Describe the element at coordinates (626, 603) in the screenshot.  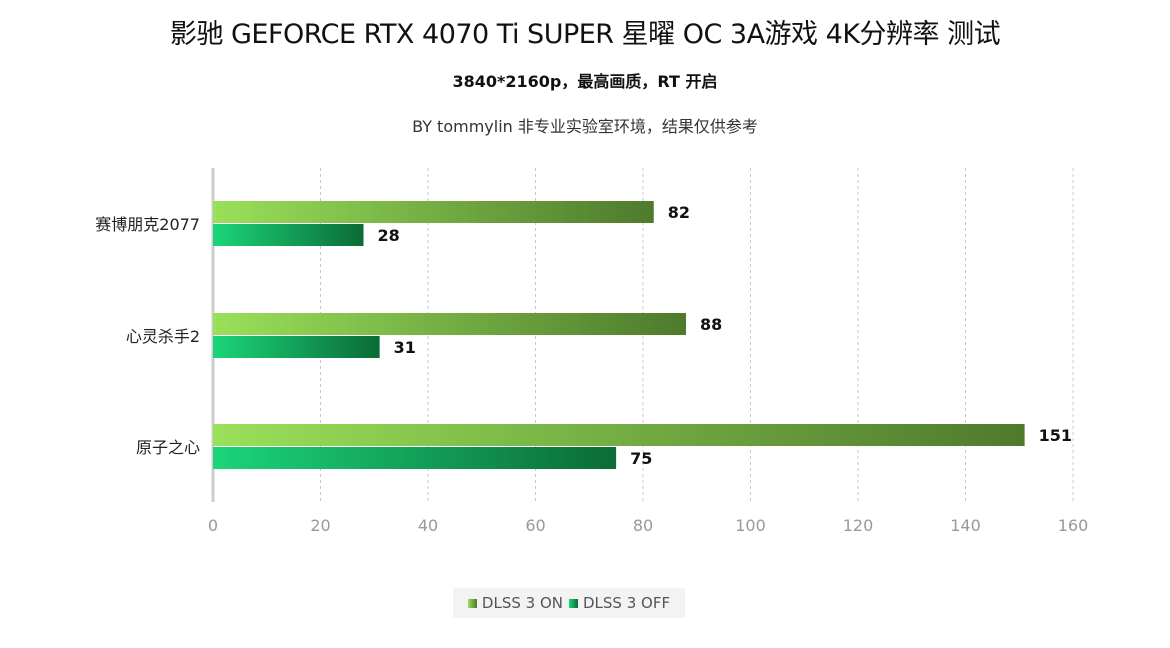
I see `legend-label-dlss-off: DLSS 3 OFF` at that location.